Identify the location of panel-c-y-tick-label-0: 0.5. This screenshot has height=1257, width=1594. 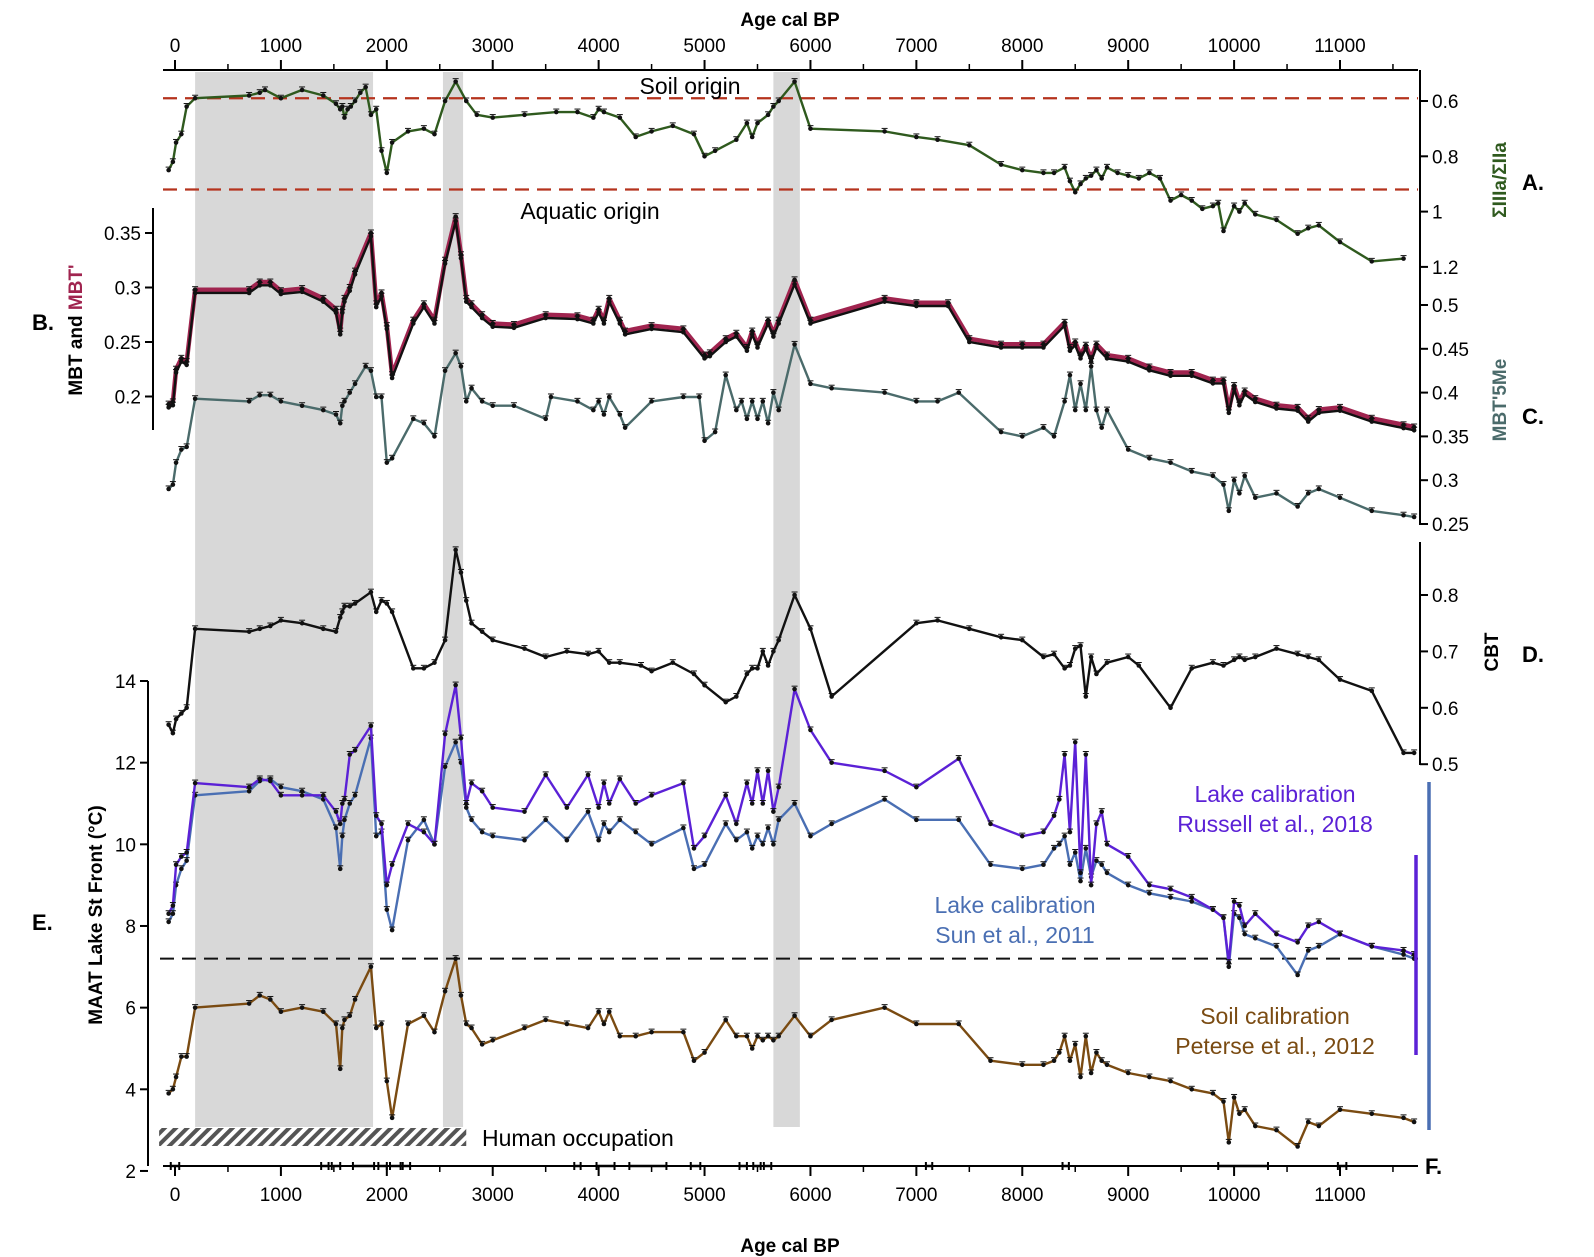
(1445, 306).